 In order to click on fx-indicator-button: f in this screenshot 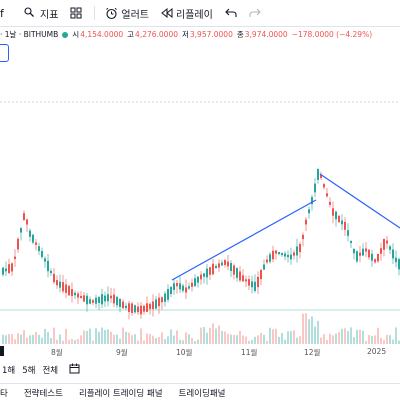, I will do `click(6, 13)`.